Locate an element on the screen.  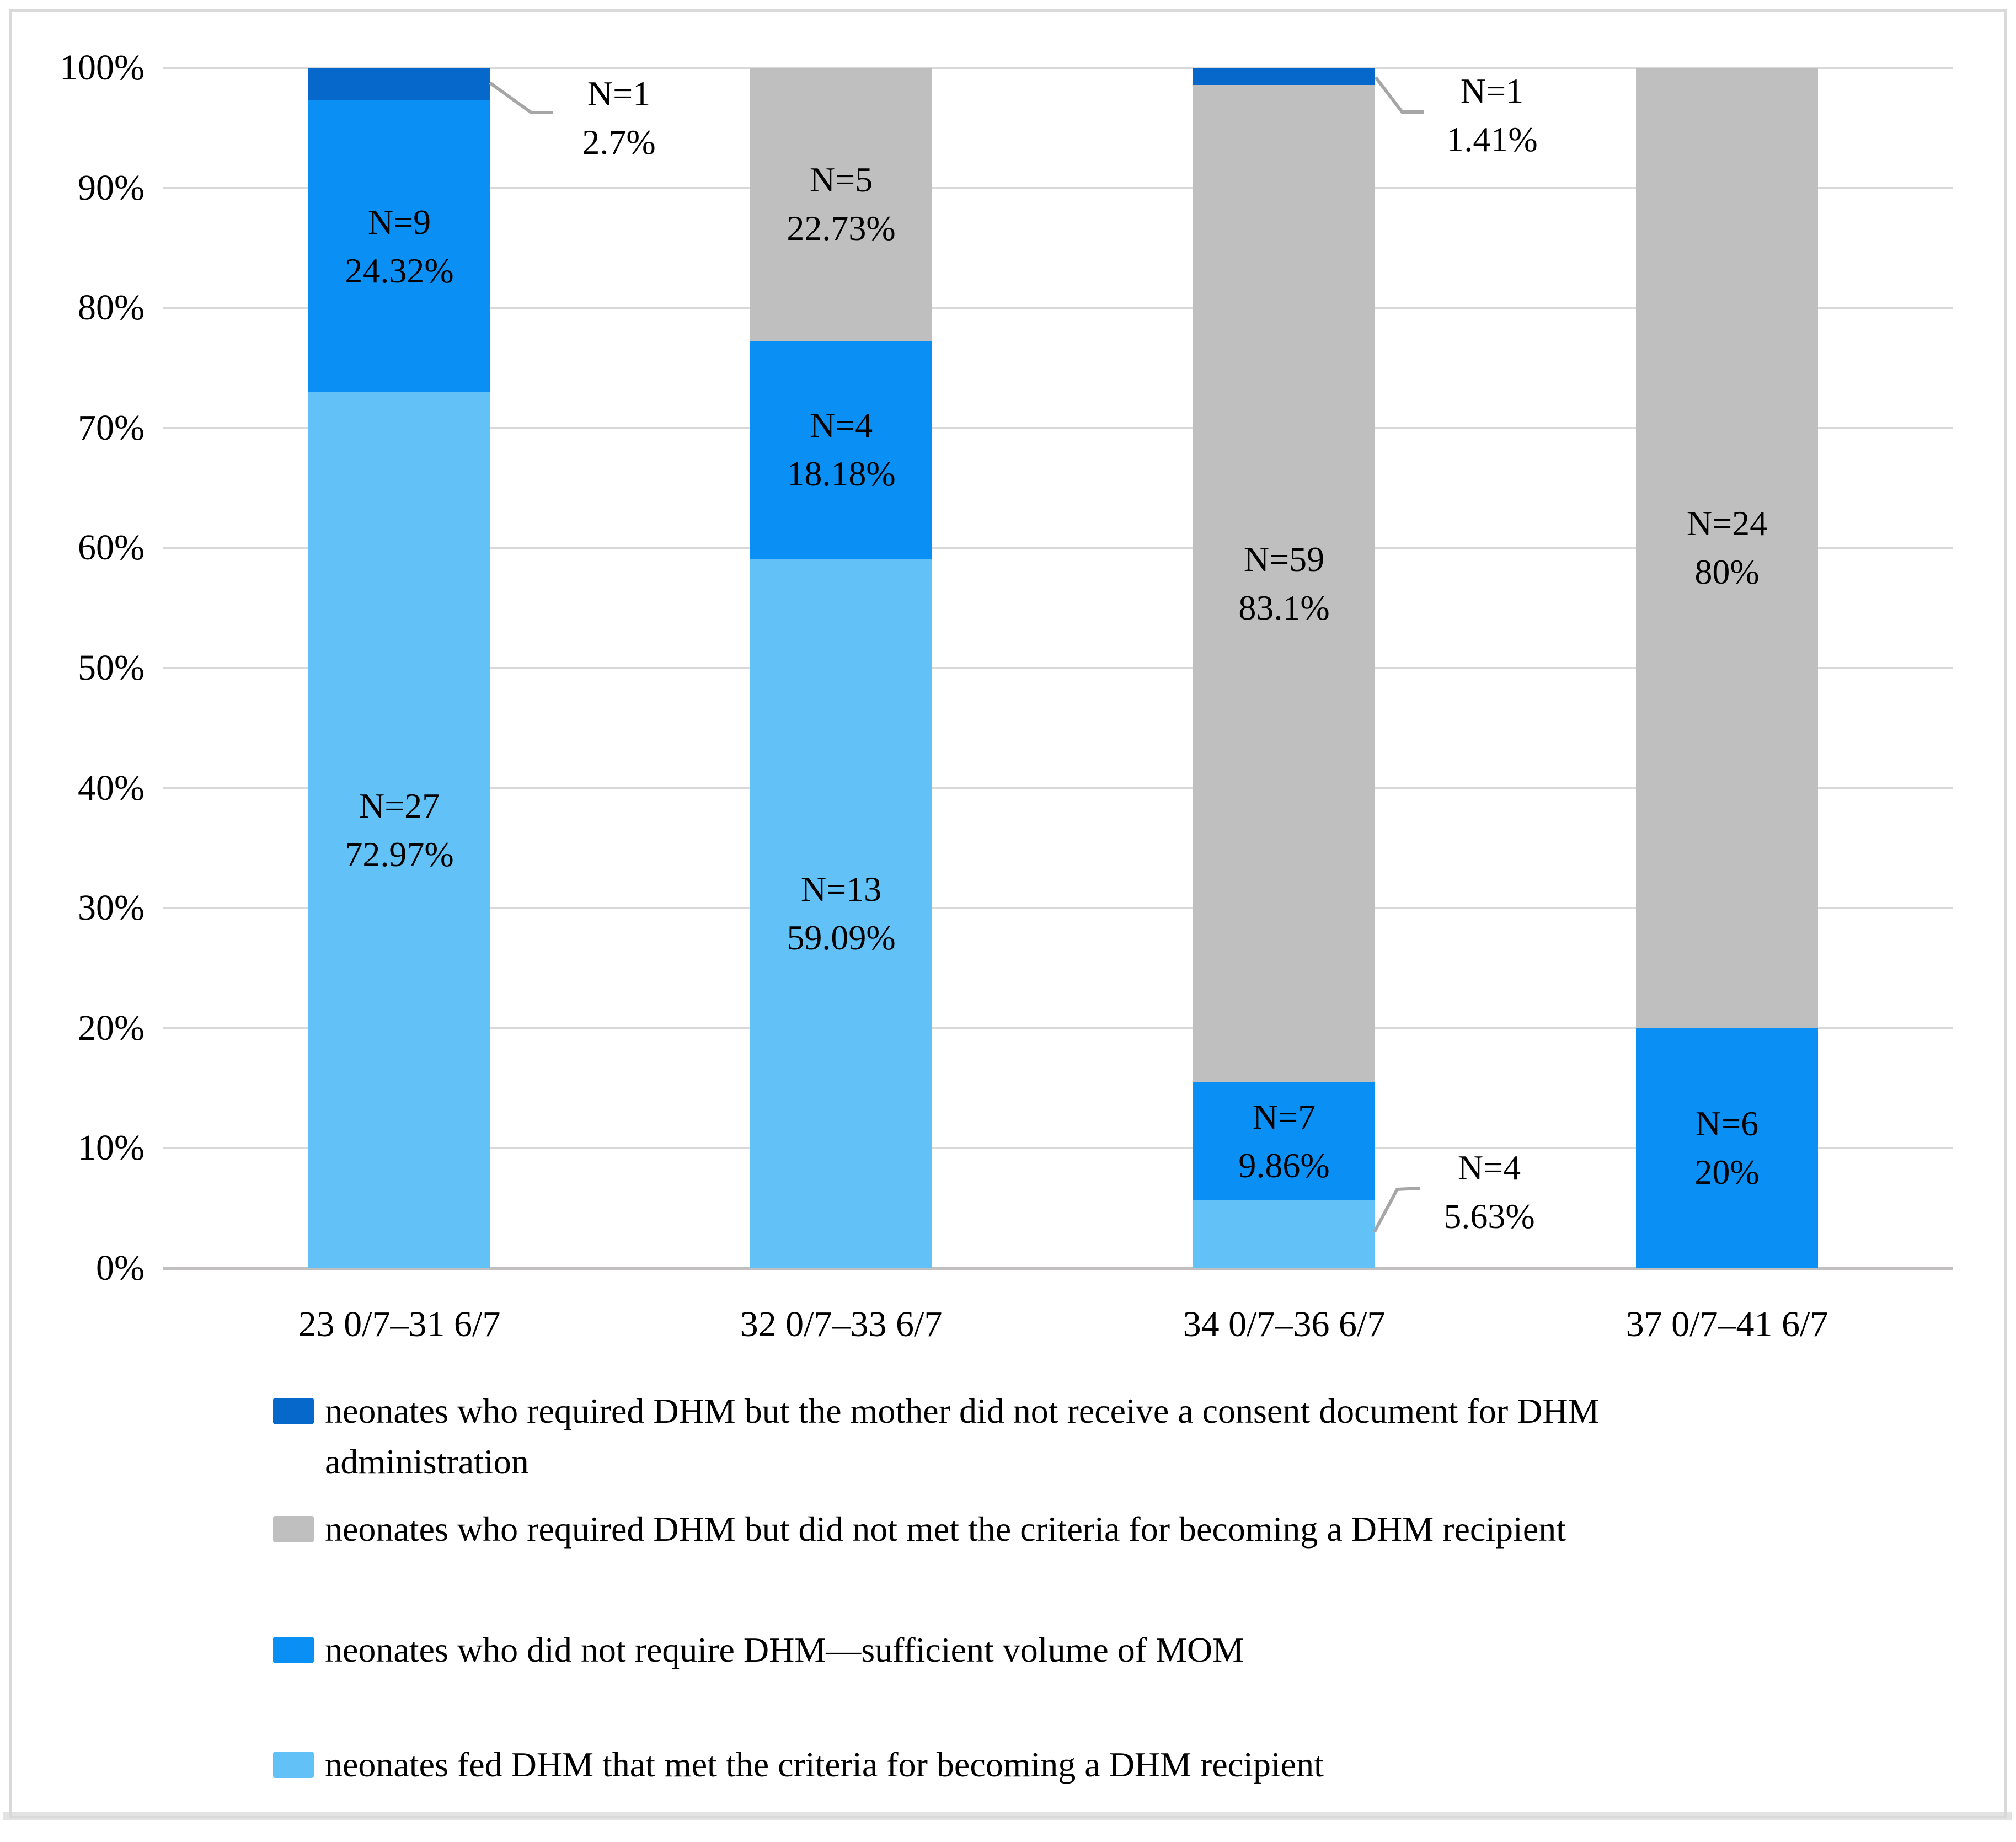
y-tick-label: 100% is located at coordinates (102, 67).